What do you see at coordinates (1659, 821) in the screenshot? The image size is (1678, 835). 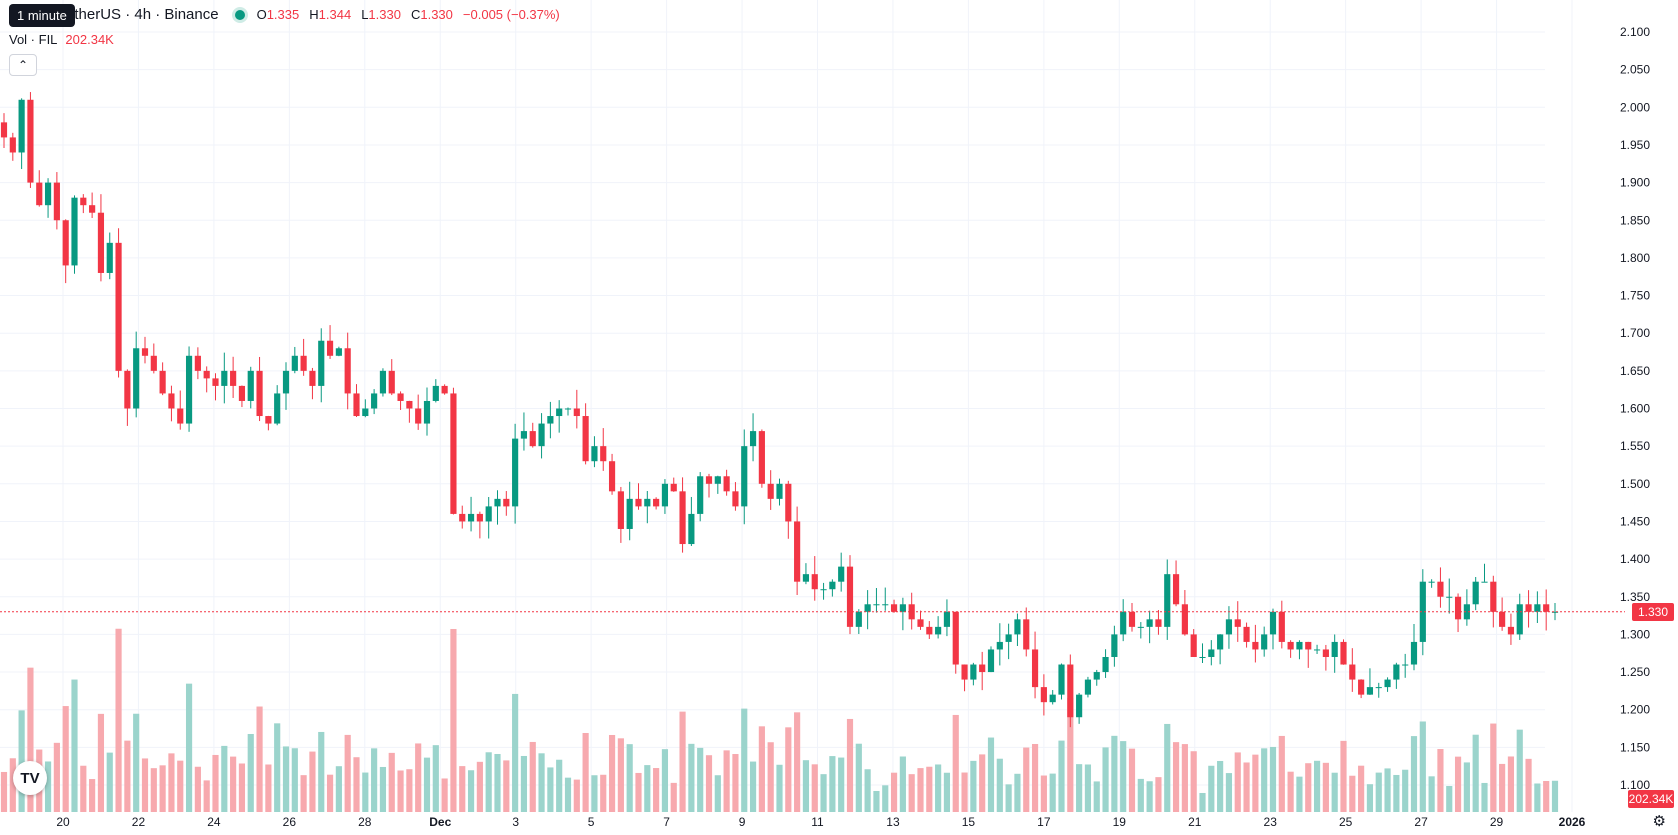 I see `gear-icon: ⚙` at bounding box center [1659, 821].